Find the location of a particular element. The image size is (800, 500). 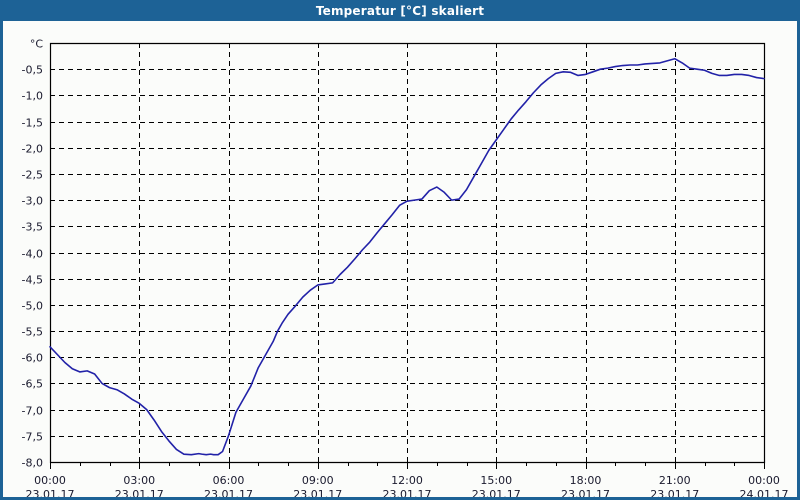

y-axis-tick-label: -6,5 is located at coordinates (32, 384).